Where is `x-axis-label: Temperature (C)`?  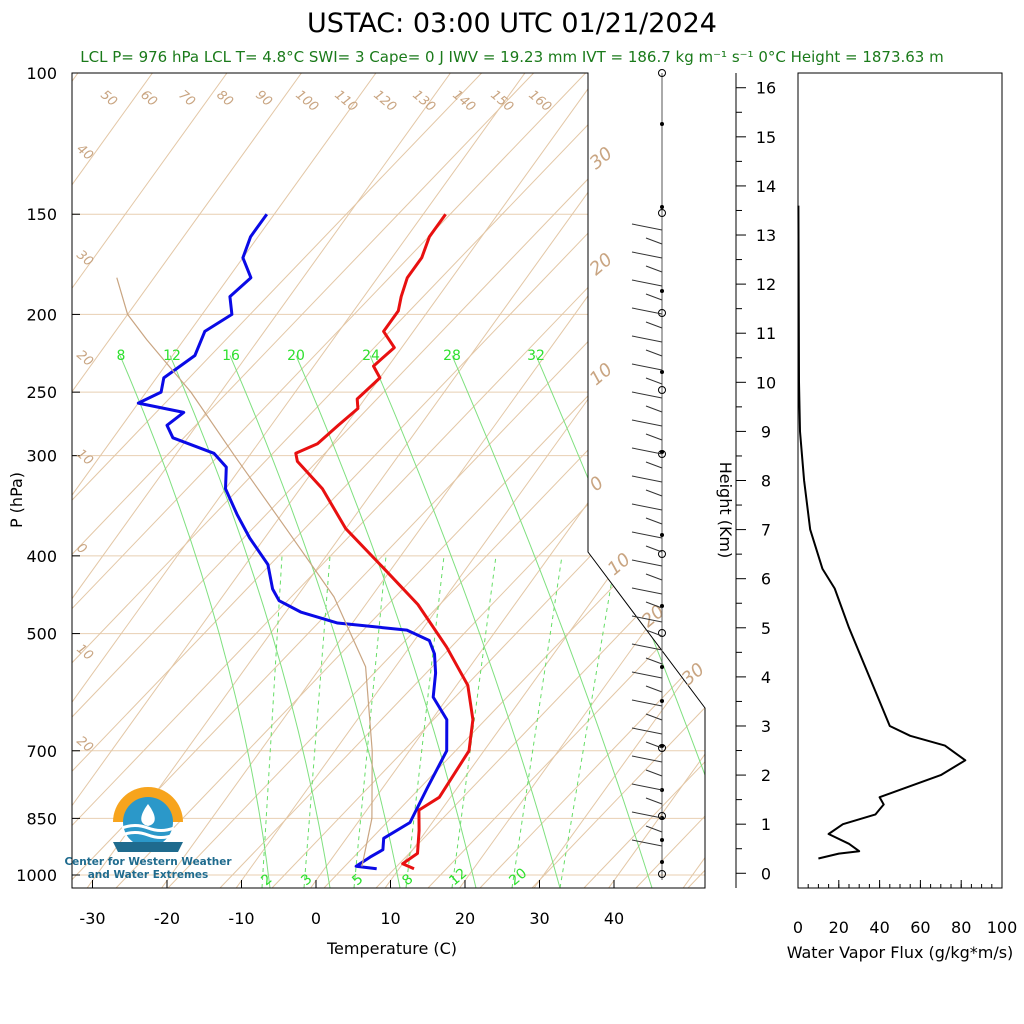 x-axis-label: Temperature (C) is located at coordinates (391, 948).